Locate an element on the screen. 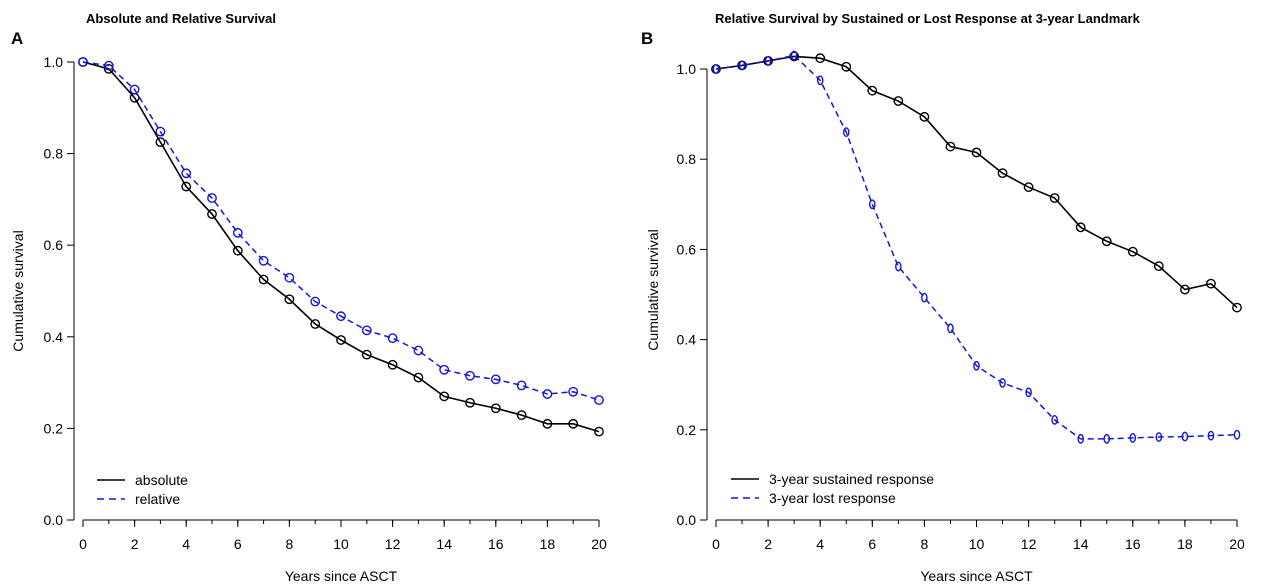  panel-label: A is located at coordinates (17, 38).